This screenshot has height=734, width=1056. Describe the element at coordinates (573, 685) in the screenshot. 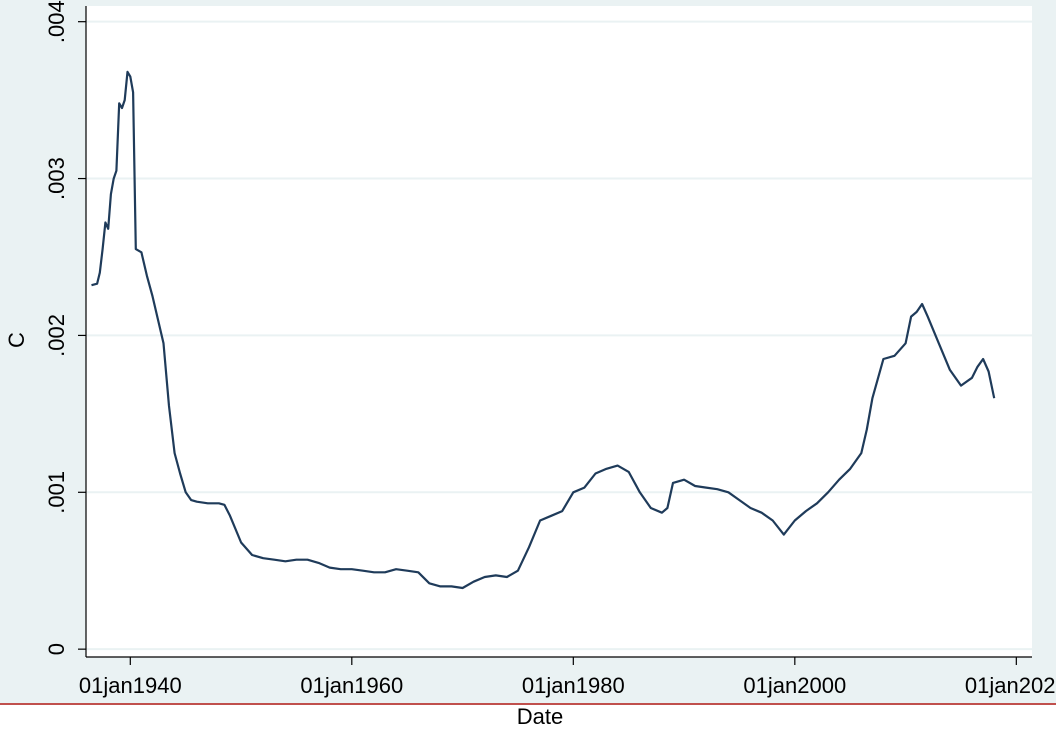

I see `x-tick-label: 01jan1980` at that location.